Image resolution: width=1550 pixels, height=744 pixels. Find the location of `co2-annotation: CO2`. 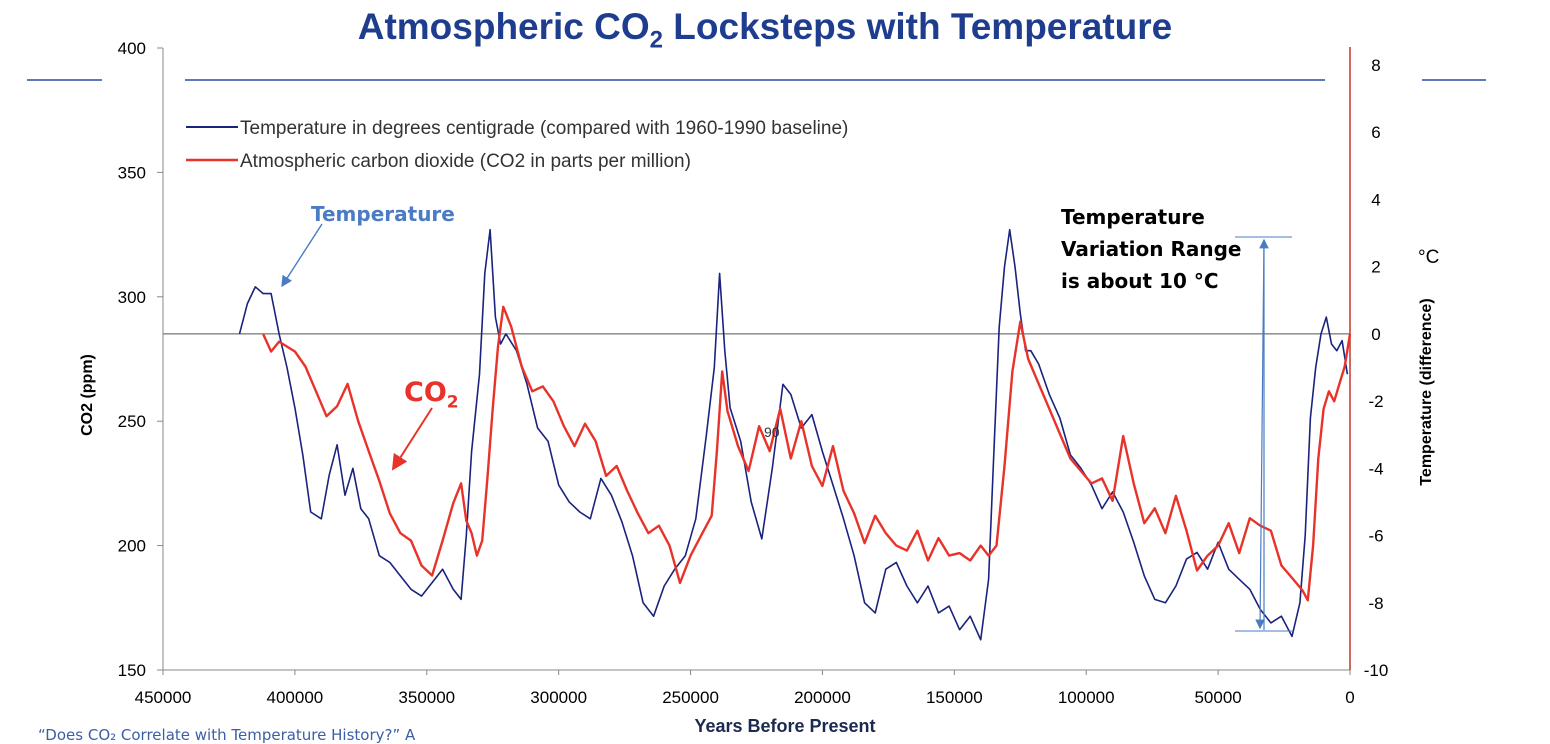

co2-annotation: CO2 is located at coordinates (431, 395).